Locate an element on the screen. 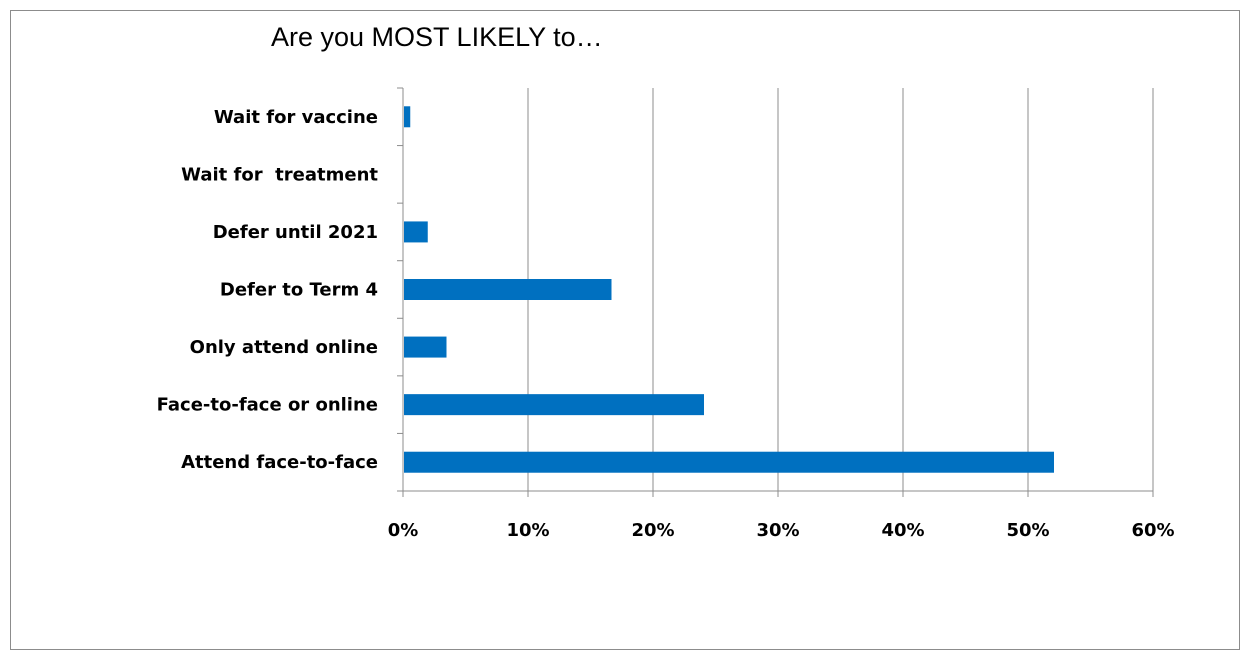 The width and height of the screenshot is (1241, 650). x-tick-label: 0% is located at coordinates (403, 530).